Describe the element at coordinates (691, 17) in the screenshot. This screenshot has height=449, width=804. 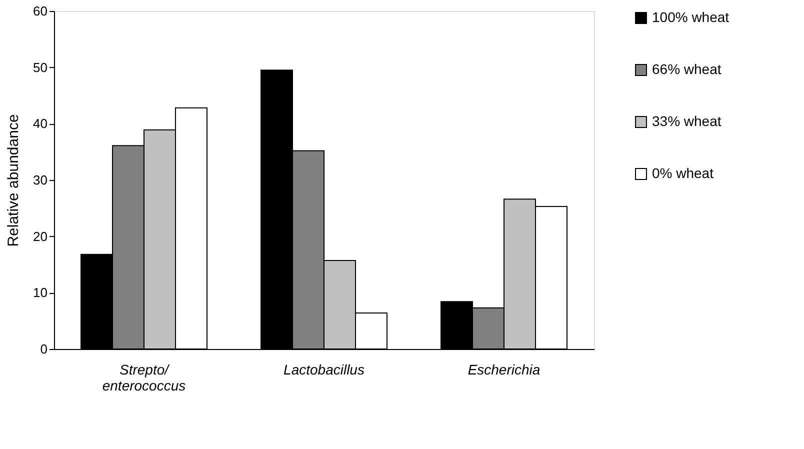
I see `legend-label: 100% wheat` at that location.